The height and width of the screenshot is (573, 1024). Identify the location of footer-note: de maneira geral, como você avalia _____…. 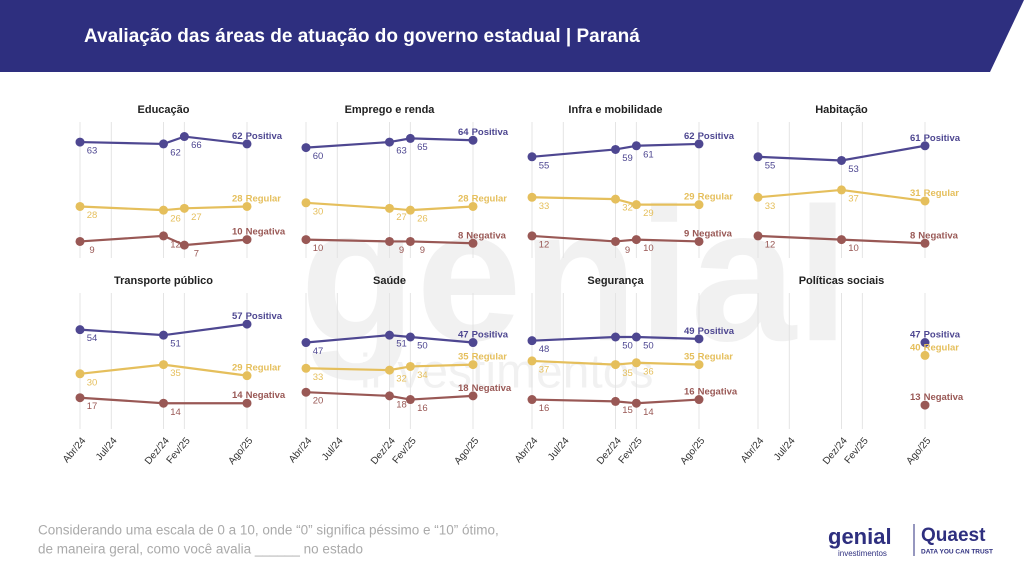
(200, 549).